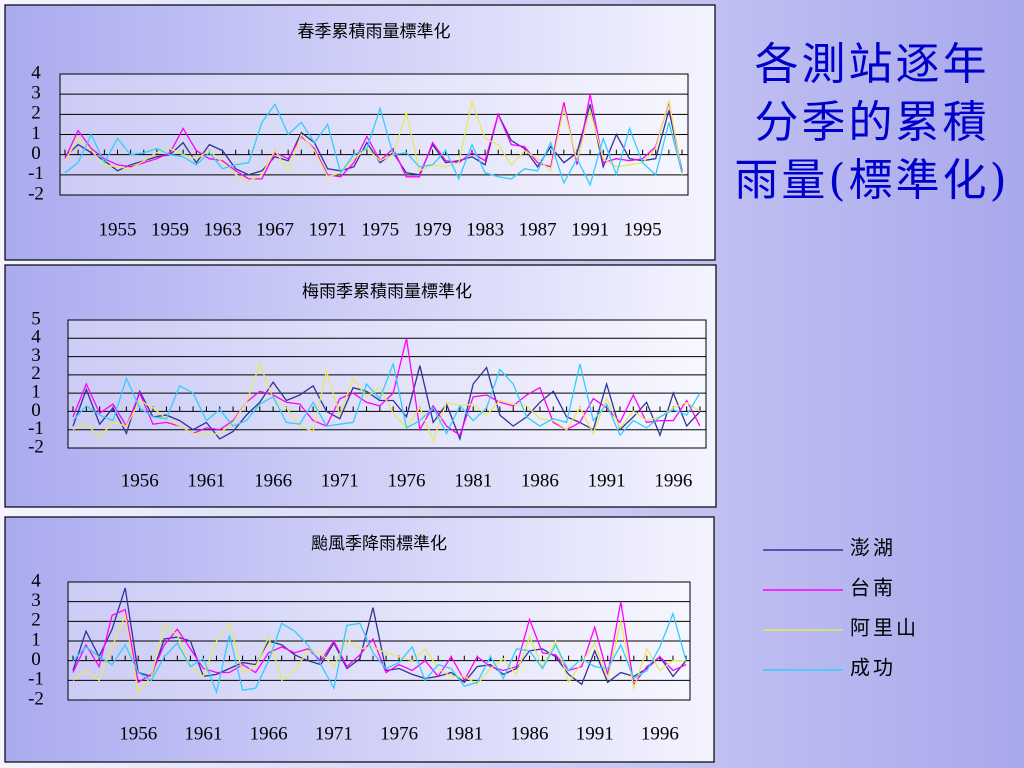 The width and height of the screenshot is (1024, 768). Describe the element at coordinates (884, 628) in the screenshot. I see `legend-label: 阿里山` at that location.